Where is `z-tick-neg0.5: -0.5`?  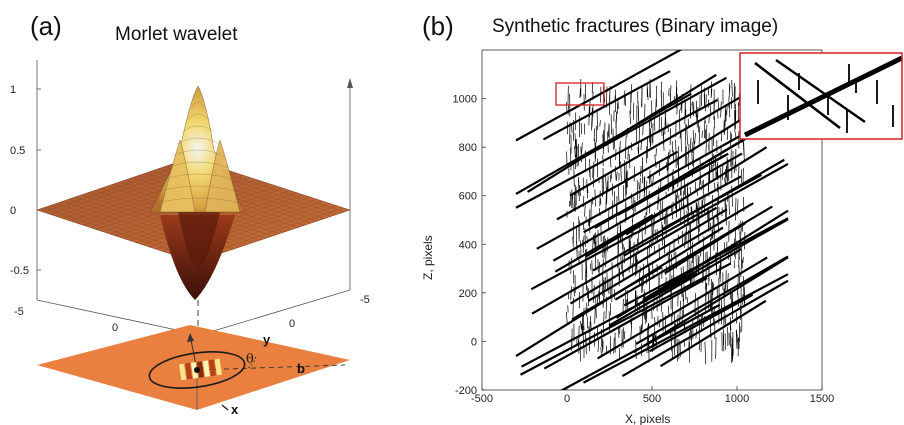
z-tick-neg0.5: -0.5 is located at coordinates (19, 271).